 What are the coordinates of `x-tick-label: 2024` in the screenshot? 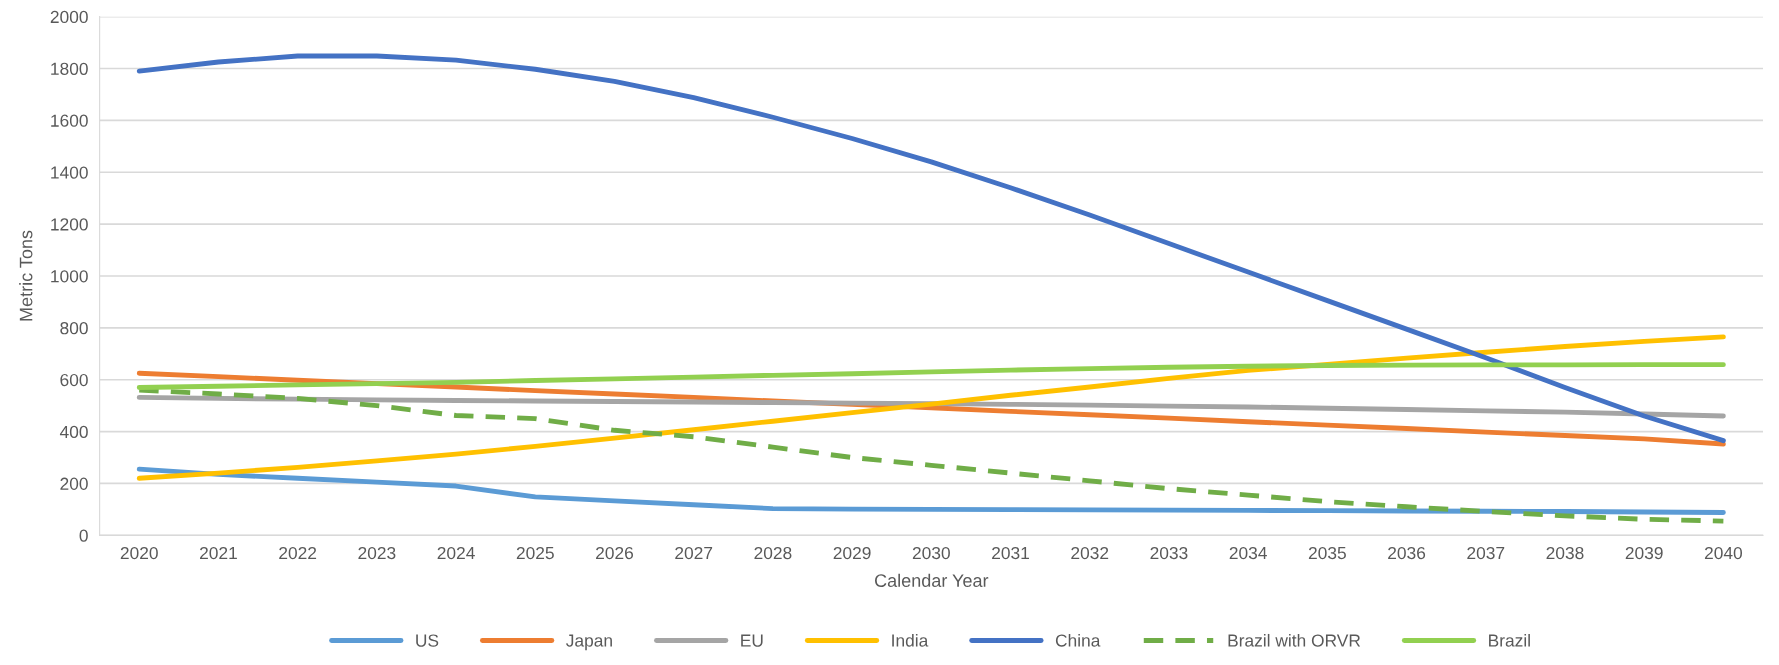 It's located at (456, 553).